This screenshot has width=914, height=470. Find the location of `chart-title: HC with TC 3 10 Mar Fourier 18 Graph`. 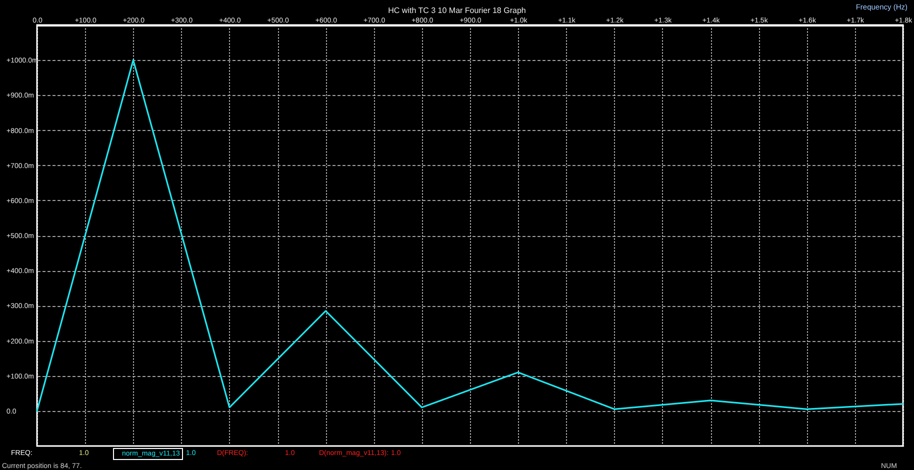

chart-title: HC with TC 3 10 Mar Fourier 18 Graph is located at coordinates (457, 10).